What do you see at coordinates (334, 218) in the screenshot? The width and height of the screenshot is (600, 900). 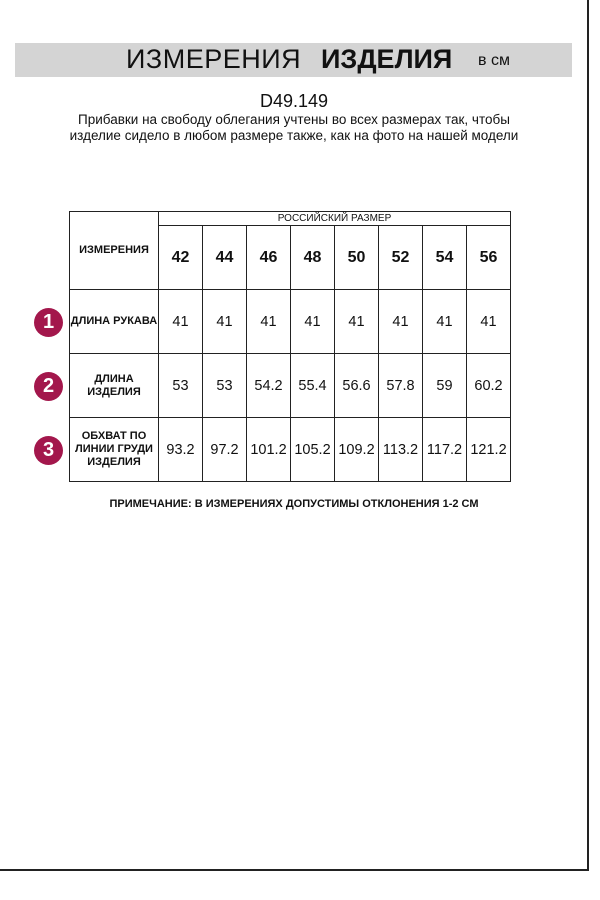 I see `size-group-header: РОССИЙСКИЙ РАЗМЕР` at bounding box center [334, 218].